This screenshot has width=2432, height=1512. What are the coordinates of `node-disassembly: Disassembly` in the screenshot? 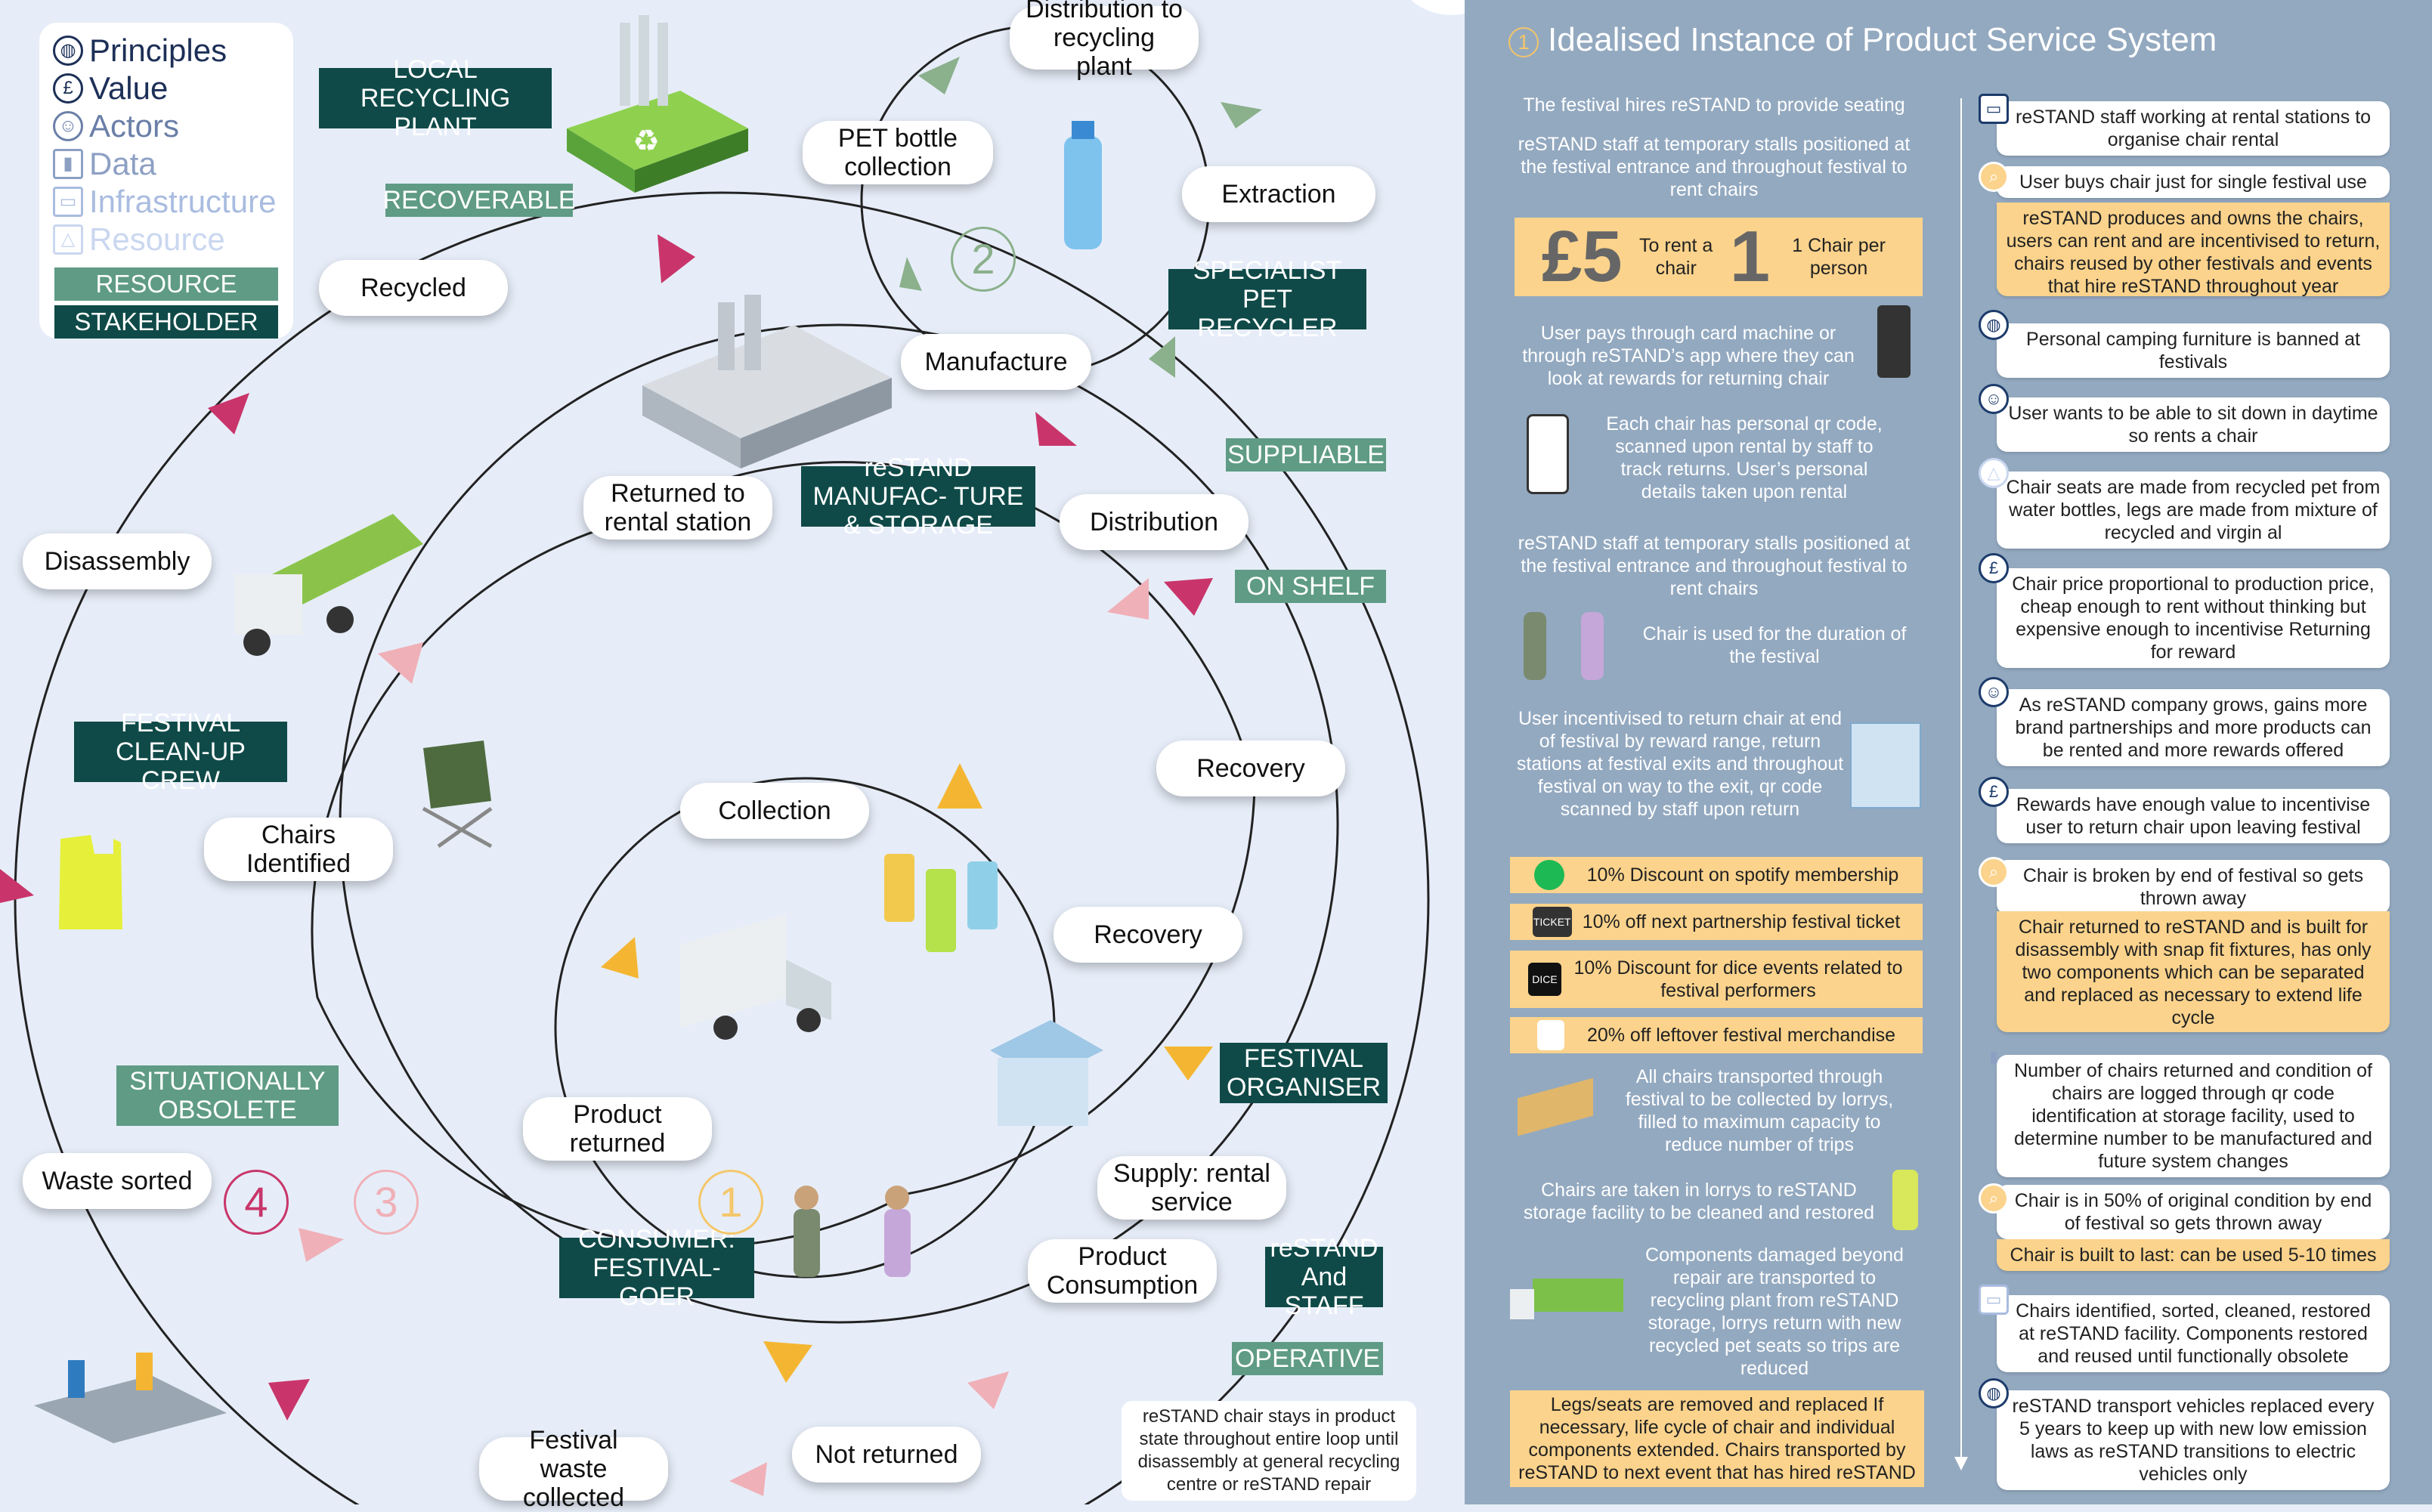 It's located at (117, 561).